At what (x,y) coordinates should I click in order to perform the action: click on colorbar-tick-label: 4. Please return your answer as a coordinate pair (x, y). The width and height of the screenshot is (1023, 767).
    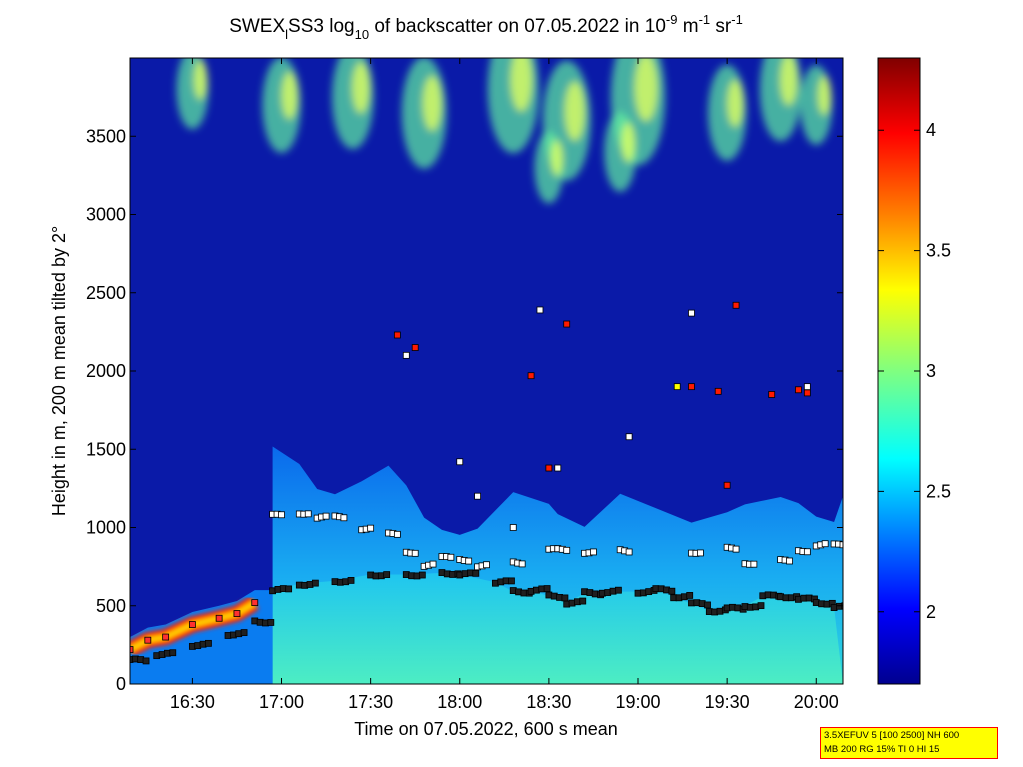
    Looking at the image, I should click on (931, 130).